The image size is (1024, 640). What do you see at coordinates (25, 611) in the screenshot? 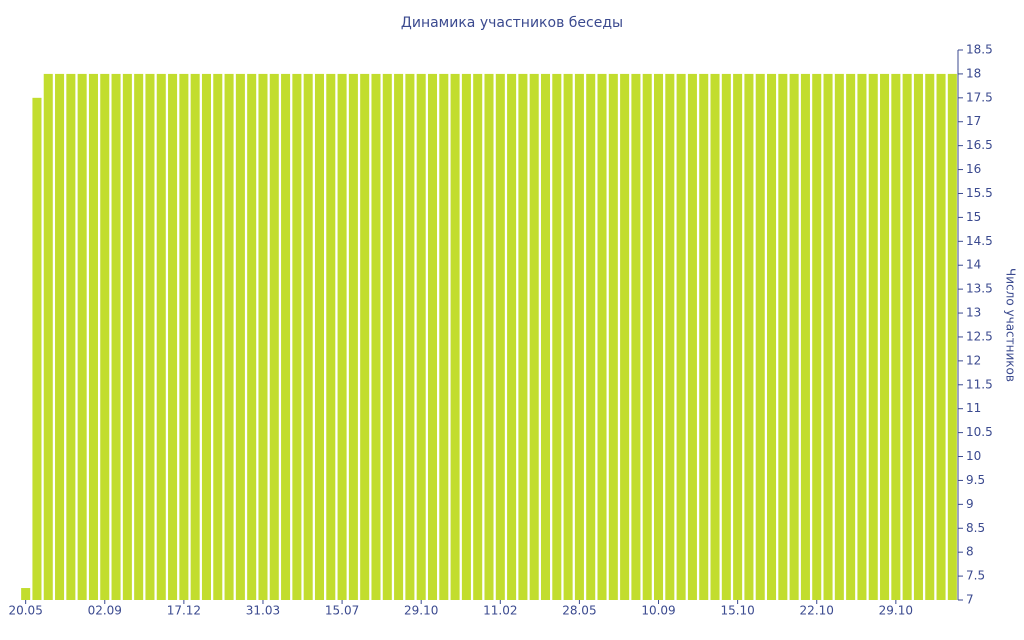
I see `x-tick-label: 20.05` at bounding box center [25, 611].